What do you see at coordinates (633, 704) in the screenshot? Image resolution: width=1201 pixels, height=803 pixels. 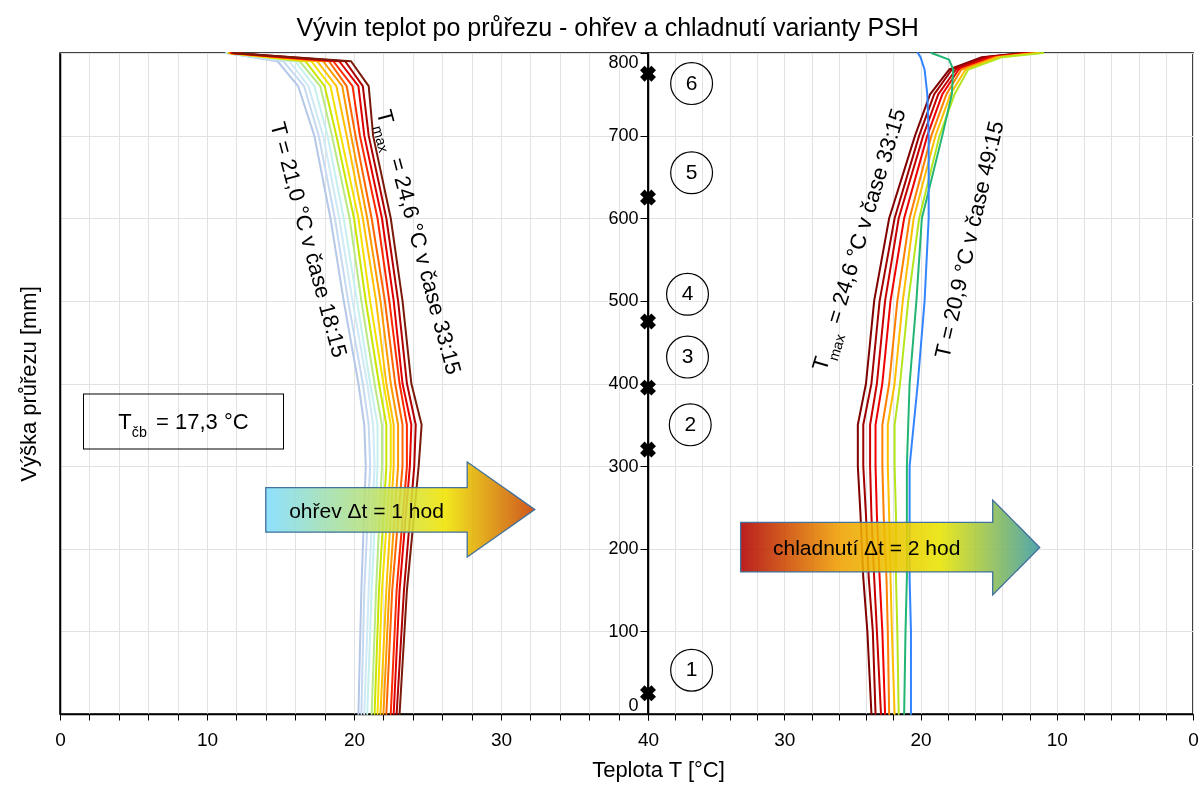 I see `y-tick-label: 0` at bounding box center [633, 704].